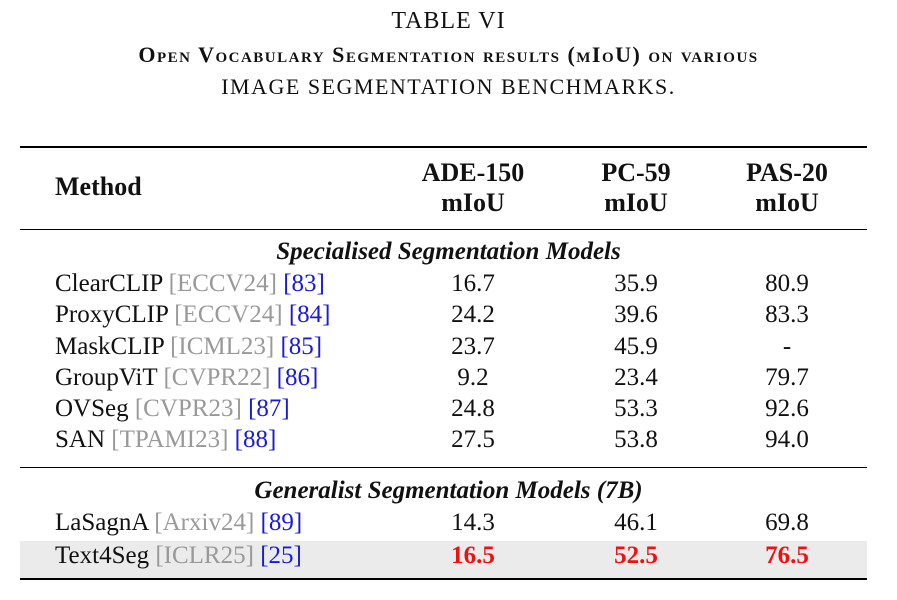  I want to click on venue-tag: [TPAMI23], so click(170, 439).